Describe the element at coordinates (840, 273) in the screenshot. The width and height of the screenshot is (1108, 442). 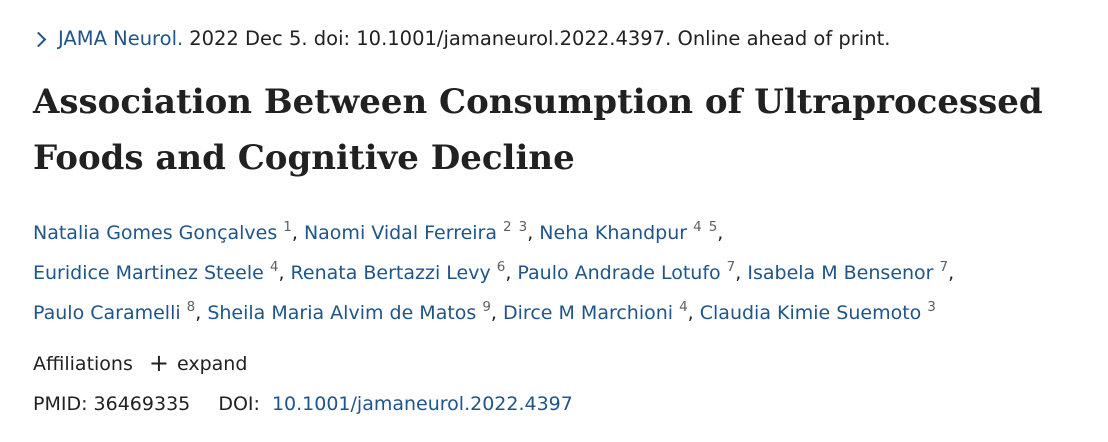
I see `author-link: Isabela M Bensenor` at that location.